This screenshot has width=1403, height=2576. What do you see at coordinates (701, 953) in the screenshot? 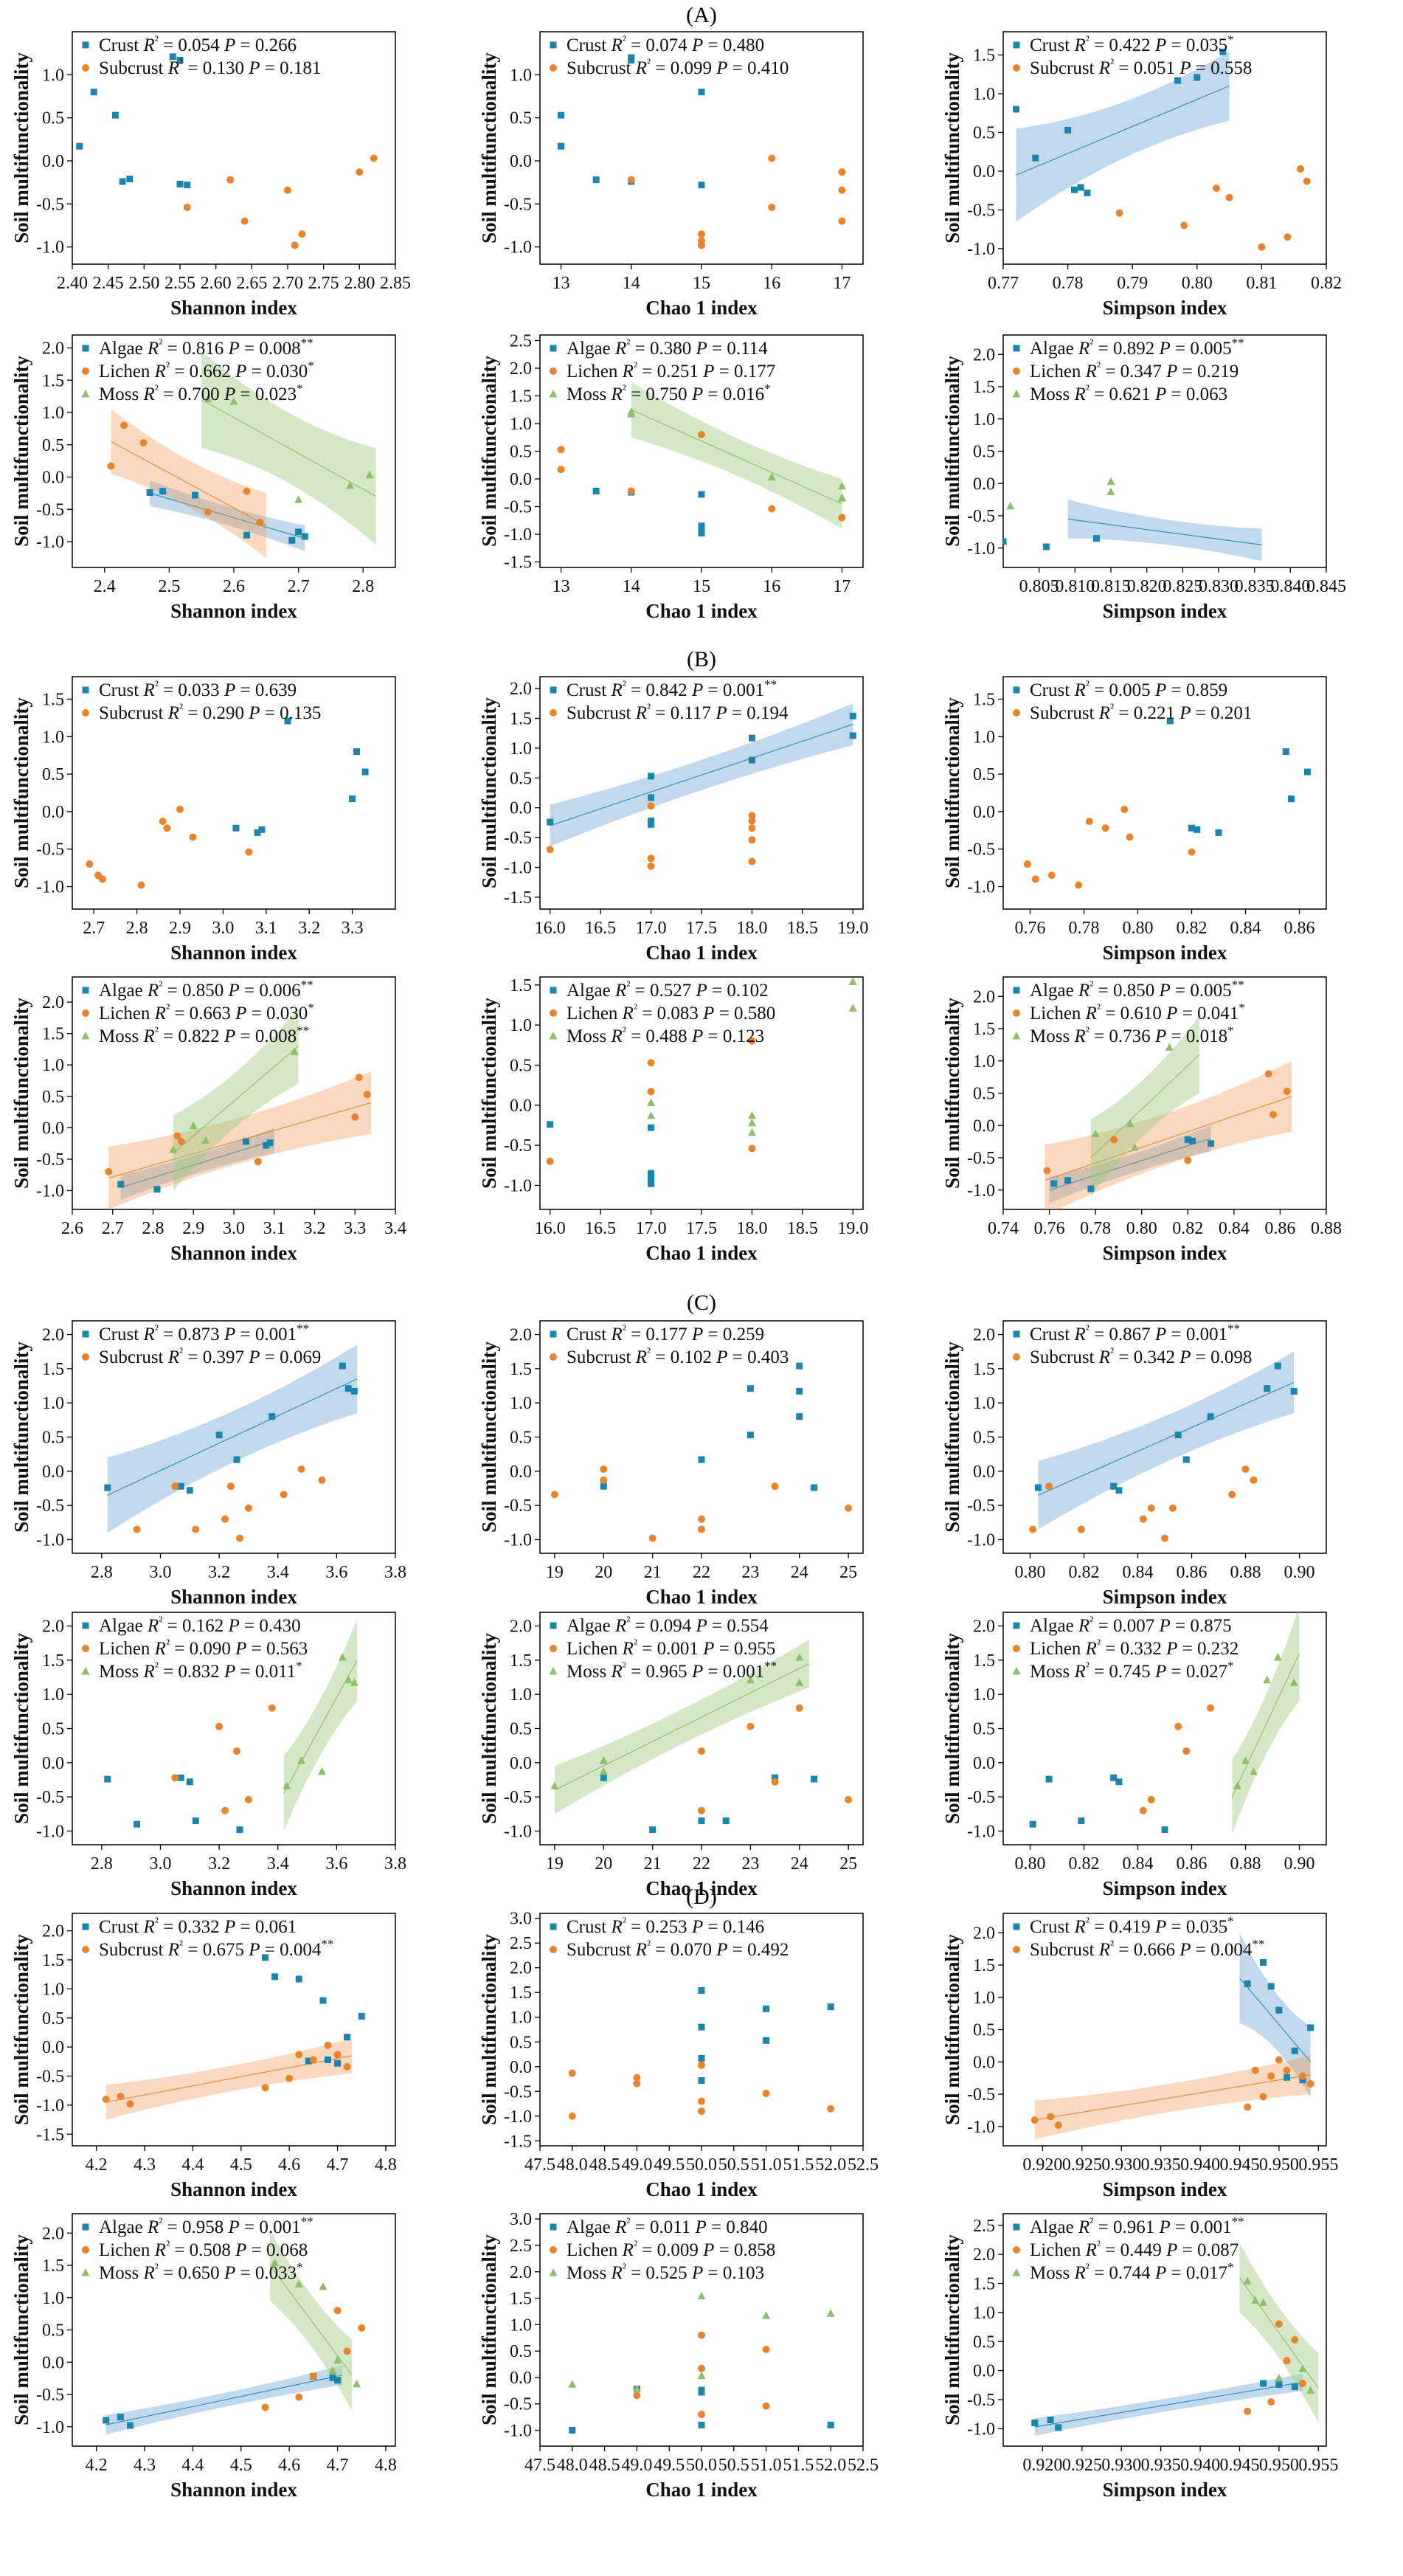
I see `x-axis-label: Chao 1 index` at bounding box center [701, 953].